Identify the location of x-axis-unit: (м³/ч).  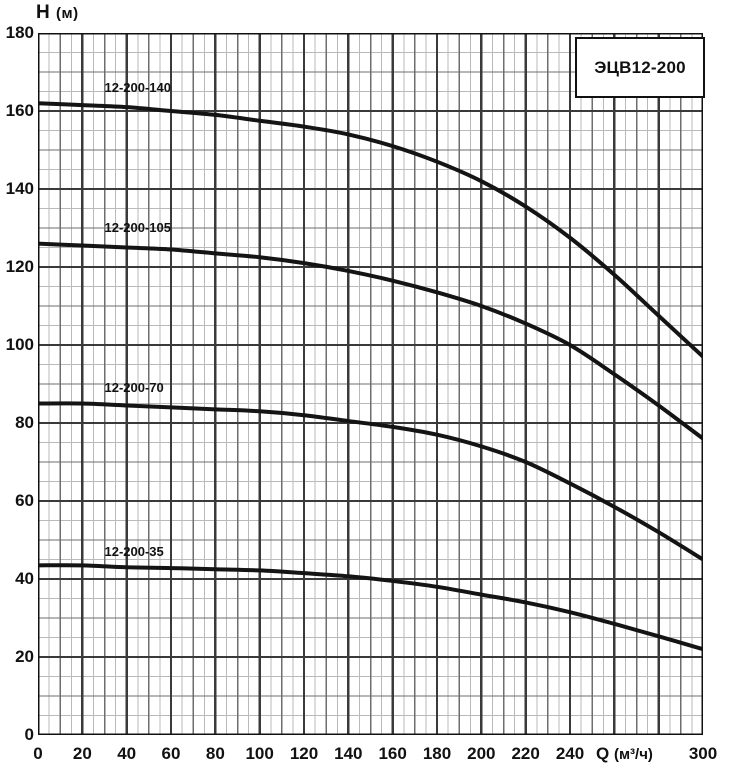
(633, 754).